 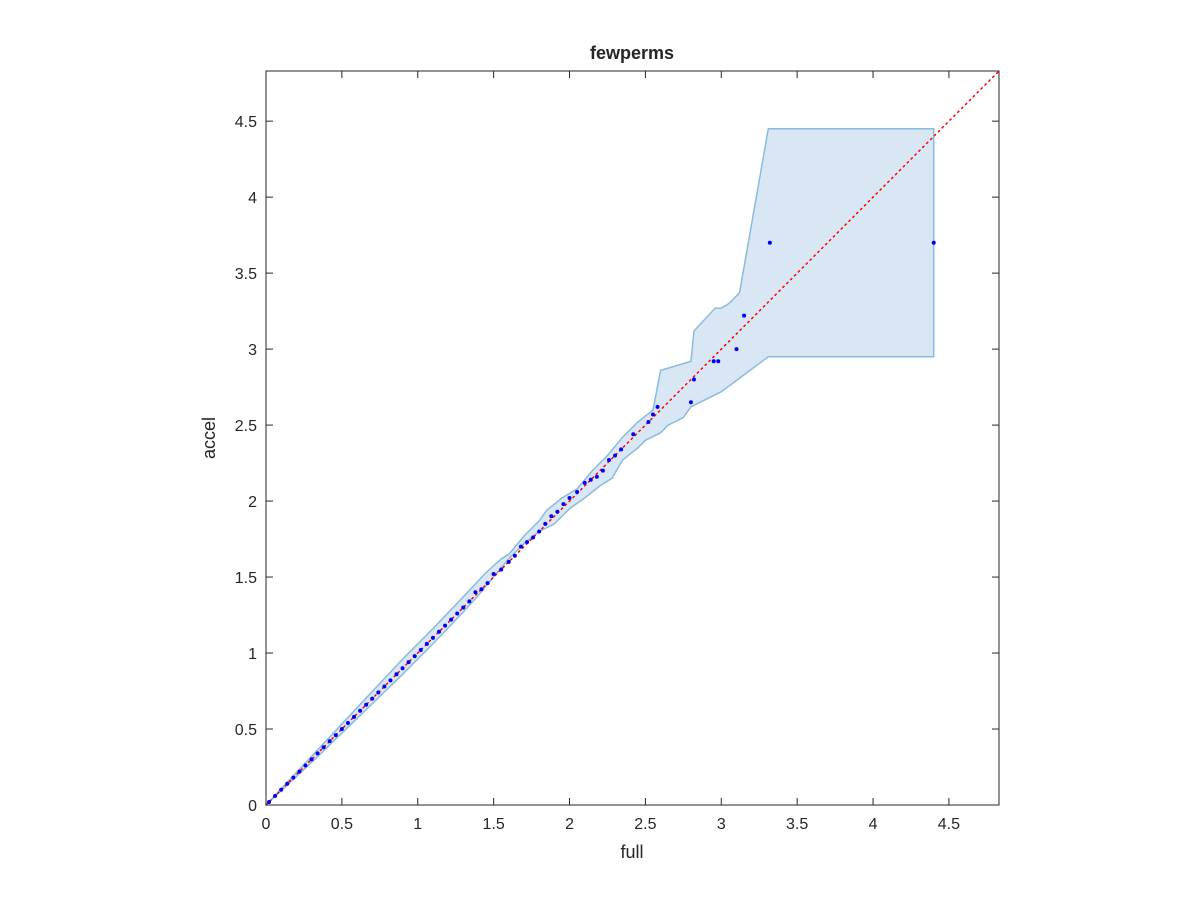 I want to click on x-tick-label: 1.5, so click(x=494, y=824).